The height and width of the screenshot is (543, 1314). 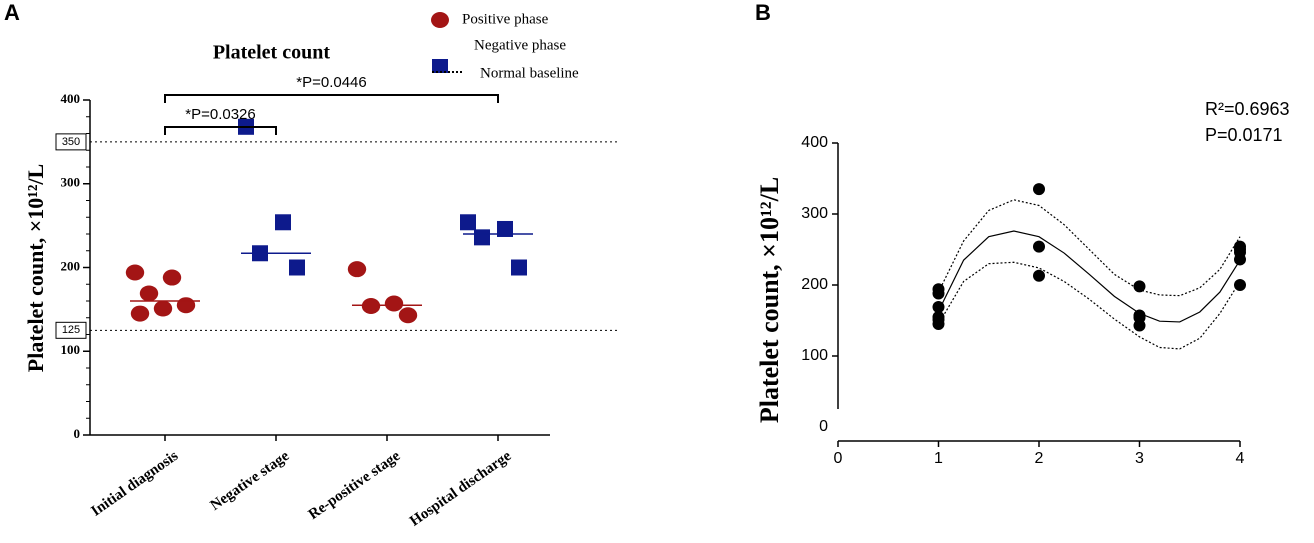 I want to click on x-tick-label: 0, so click(x=838, y=458).